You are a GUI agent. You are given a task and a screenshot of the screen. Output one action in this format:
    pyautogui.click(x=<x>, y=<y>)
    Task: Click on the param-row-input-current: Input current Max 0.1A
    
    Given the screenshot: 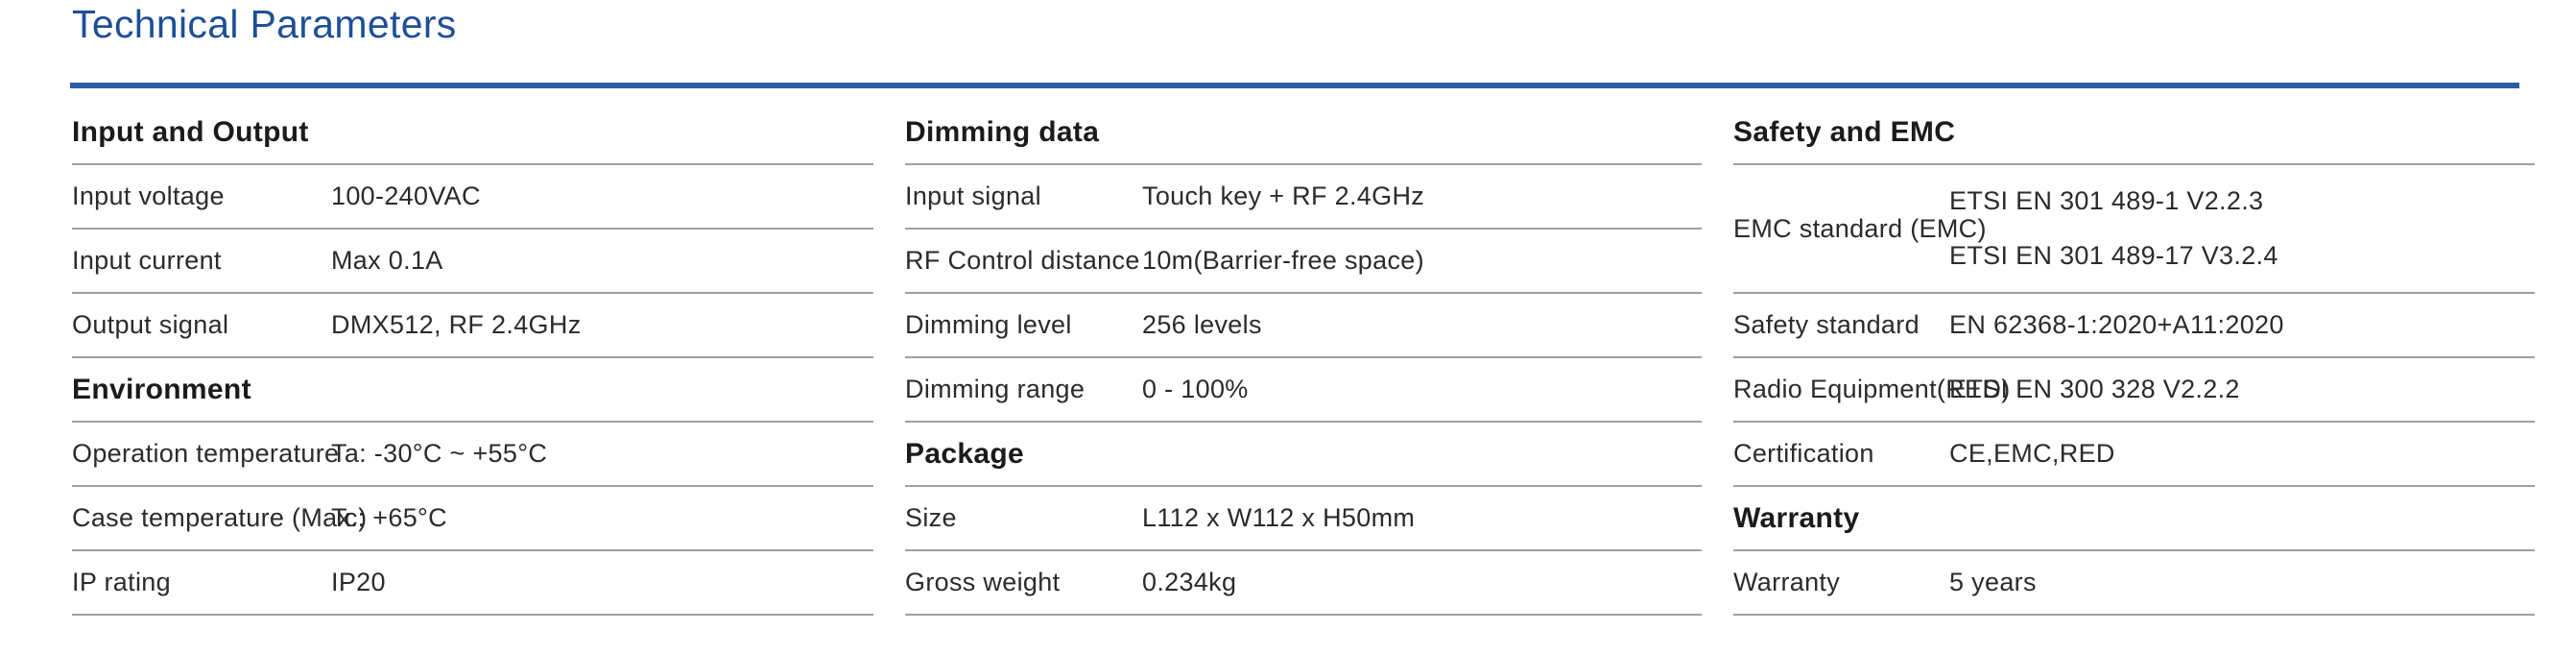 What is the action you would take?
    pyautogui.click(x=472, y=262)
    